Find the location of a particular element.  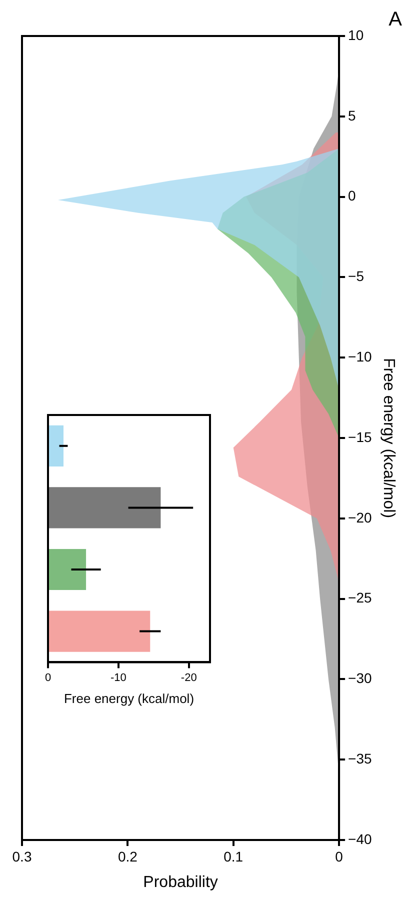

x-tick-label: -10 is located at coordinates (118, 678).